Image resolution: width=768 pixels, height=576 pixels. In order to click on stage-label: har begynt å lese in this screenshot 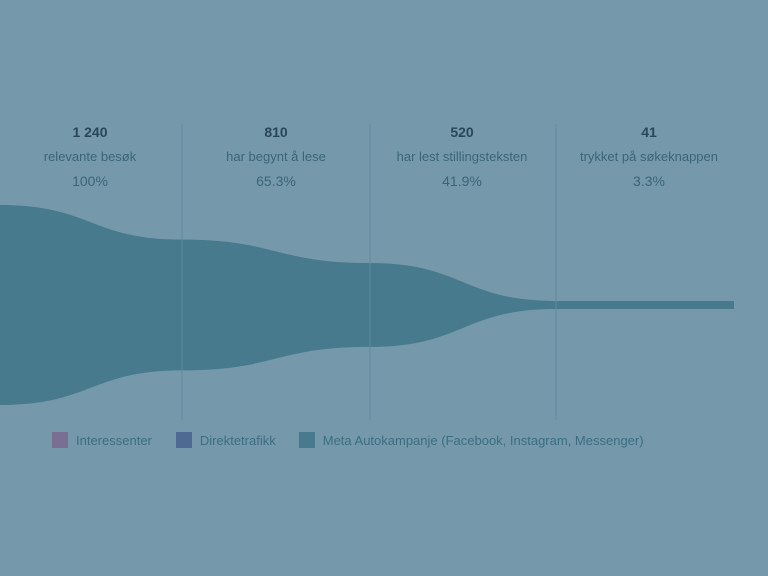, I will do `click(276, 156)`.